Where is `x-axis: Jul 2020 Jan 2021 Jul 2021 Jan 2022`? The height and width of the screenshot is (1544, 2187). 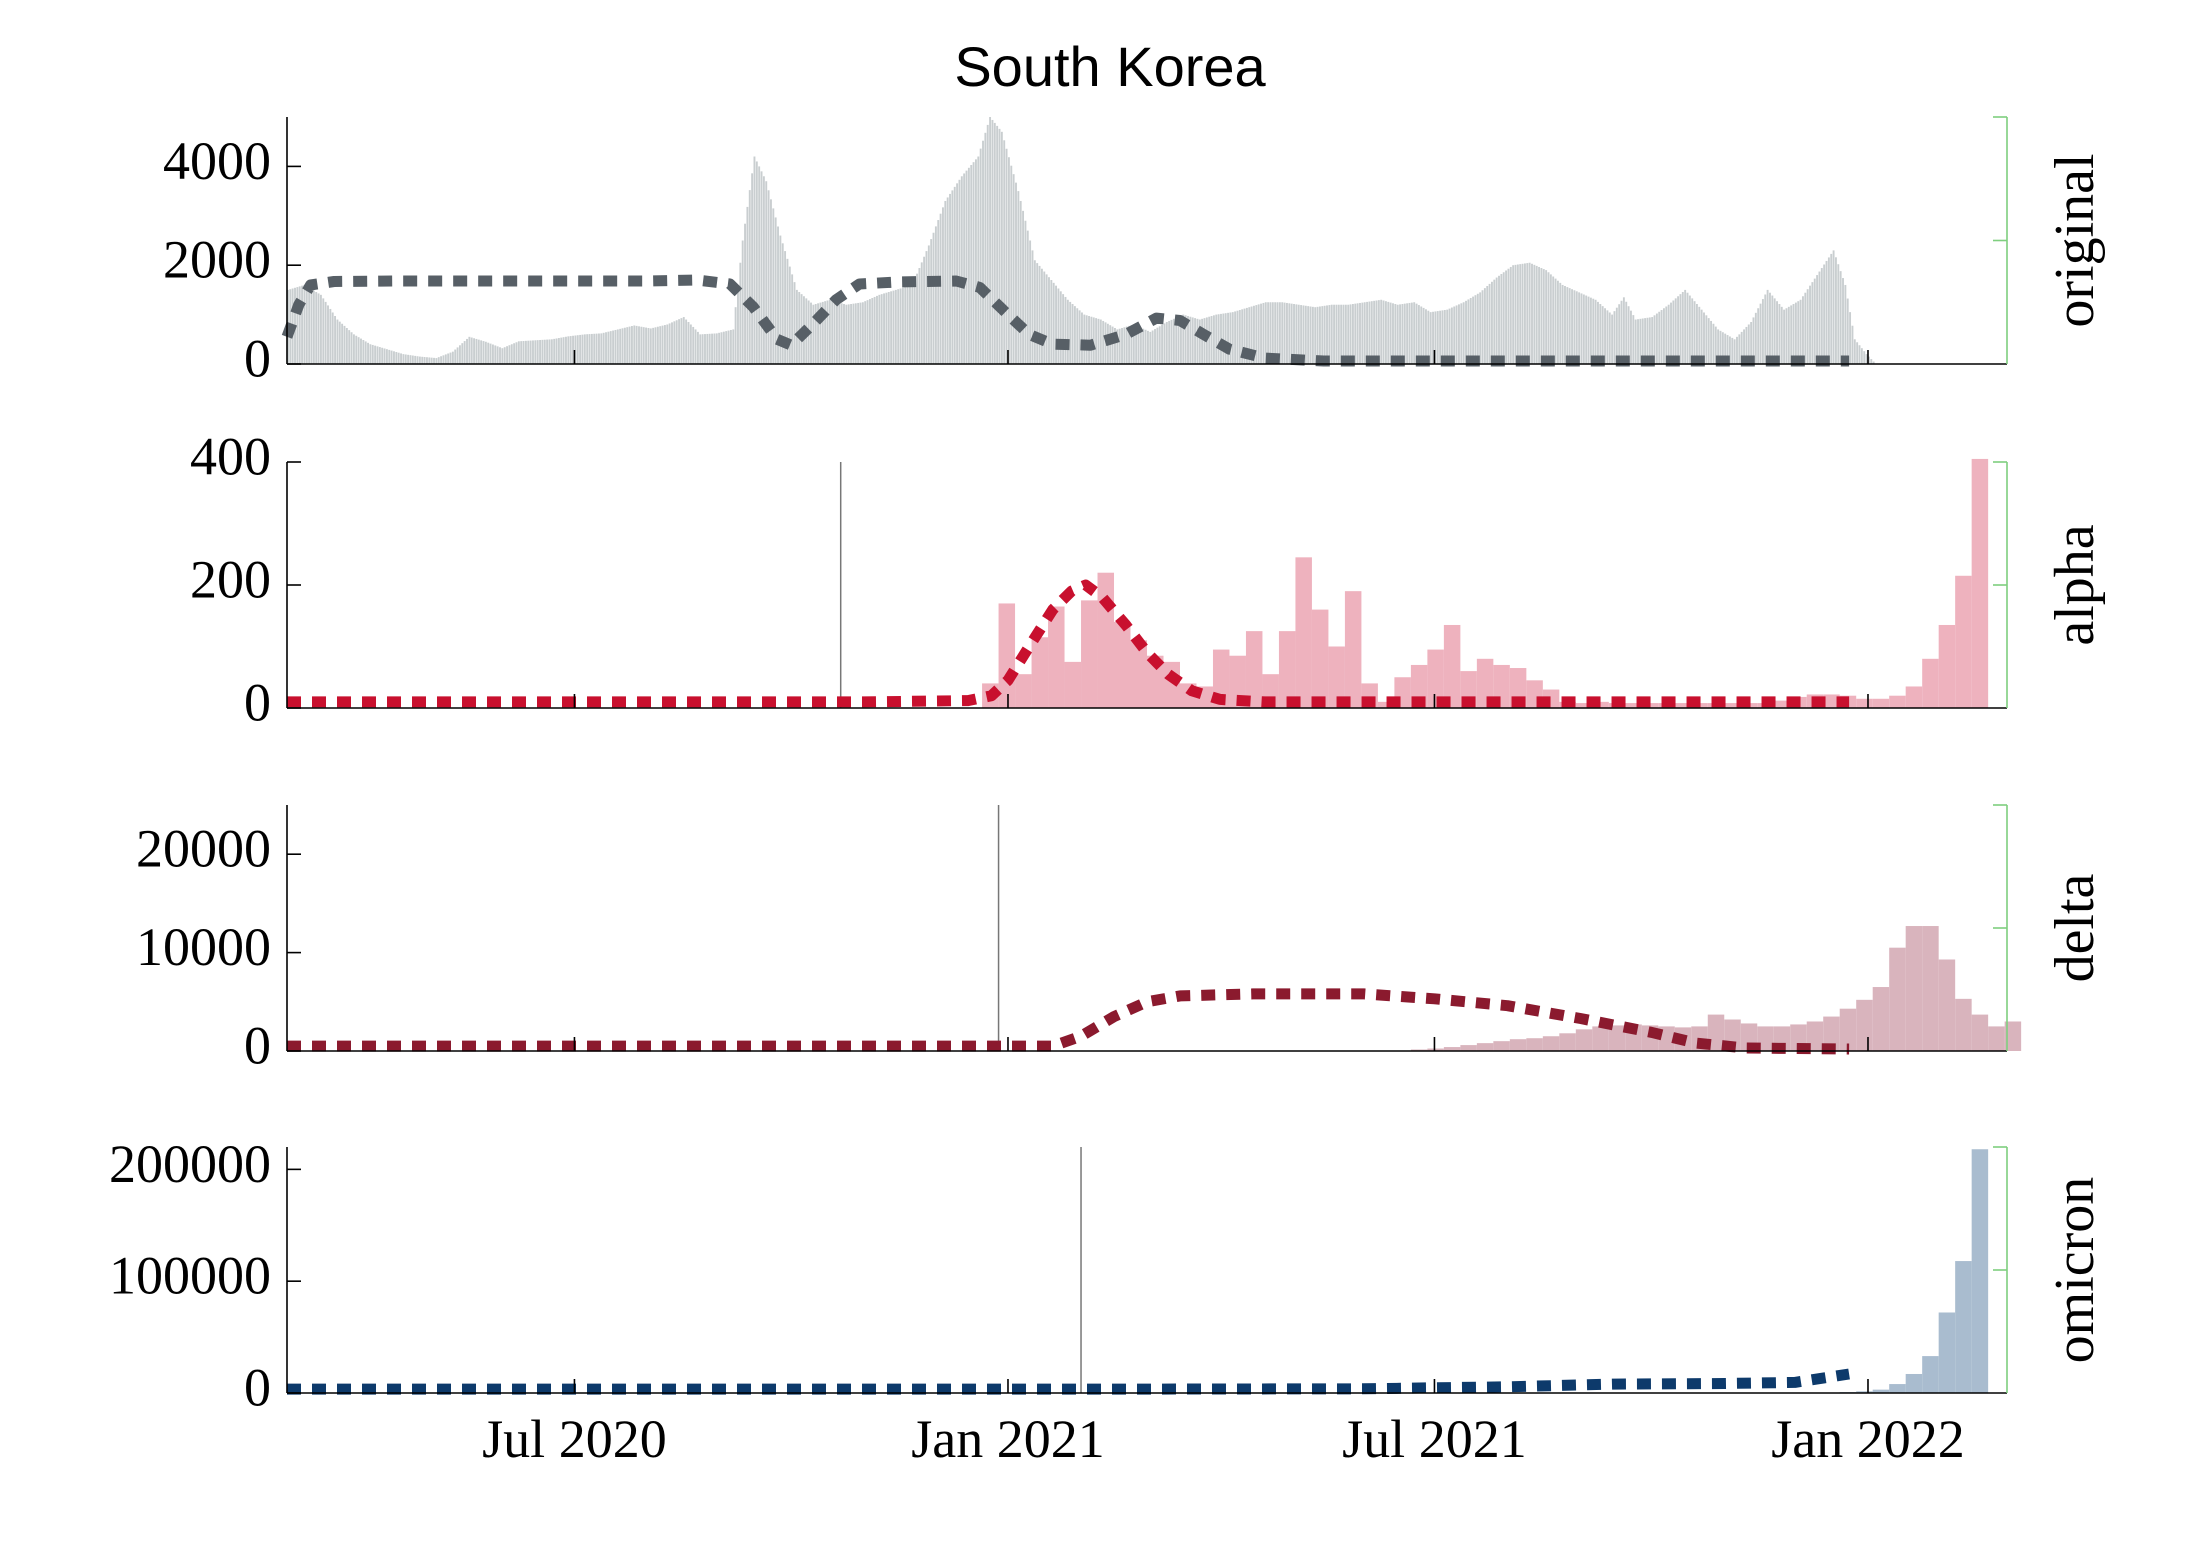 x-axis: Jul 2020 Jan 2021 Jul 2021 Jan 2022 is located at coordinates (1223, 1439).